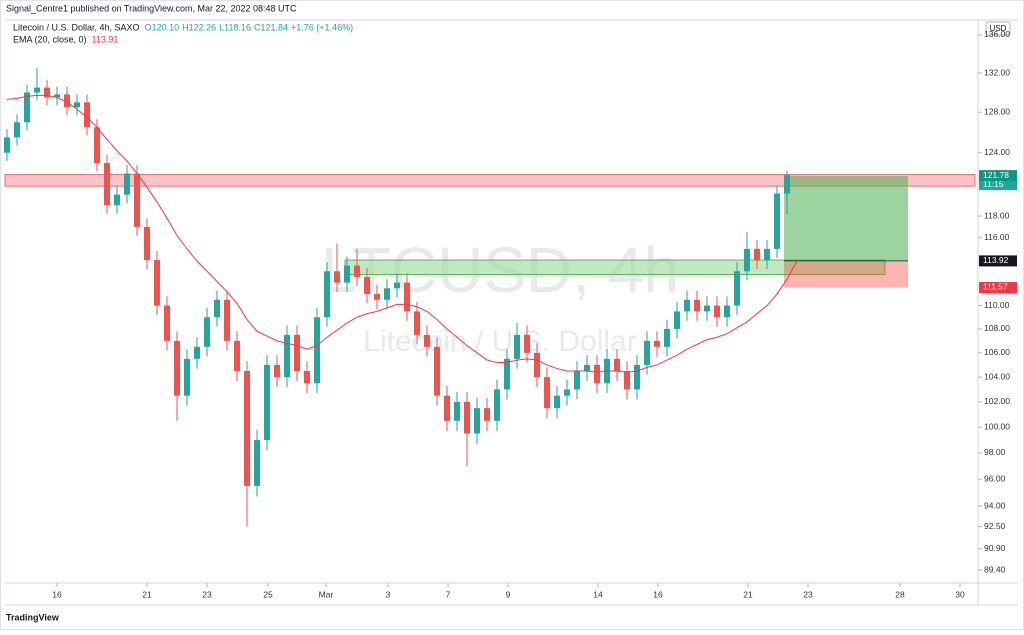 The height and width of the screenshot is (635, 1024). What do you see at coordinates (162, 27) in the screenshot?
I see `legend-ohlc: O120.10` at bounding box center [162, 27].